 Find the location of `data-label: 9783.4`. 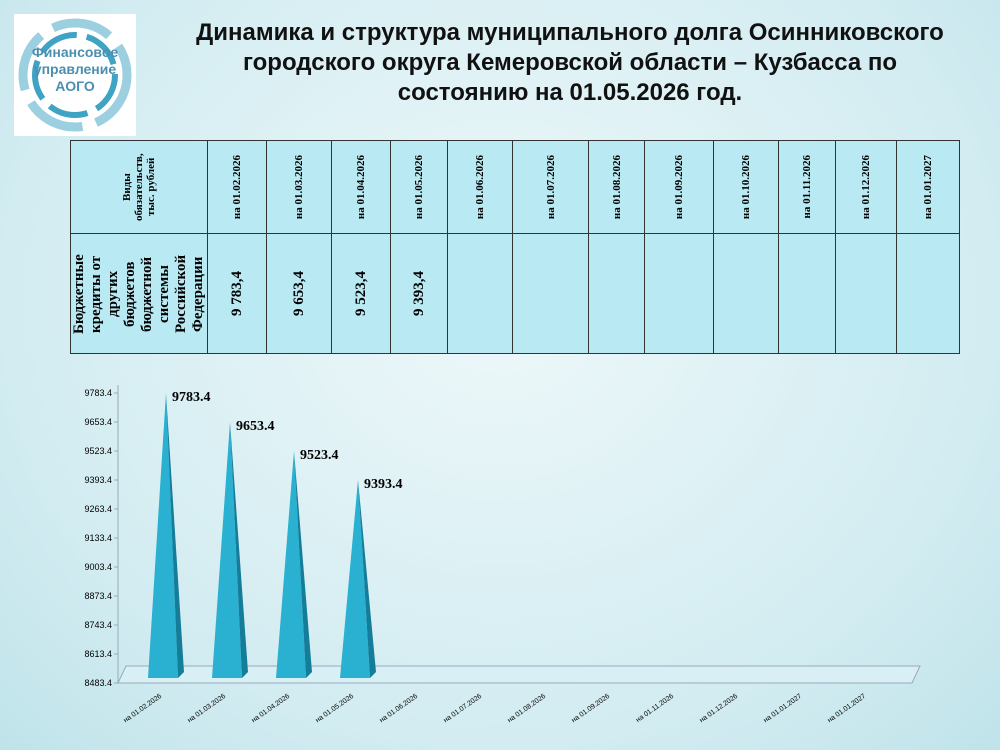

data-label: 9783.4 is located at coordinates (191, 397).